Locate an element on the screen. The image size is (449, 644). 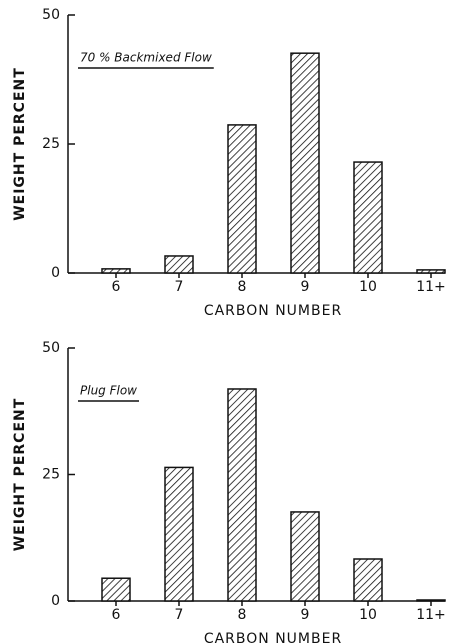
annotation: Plug Flow is located at coordinates (108, 391).